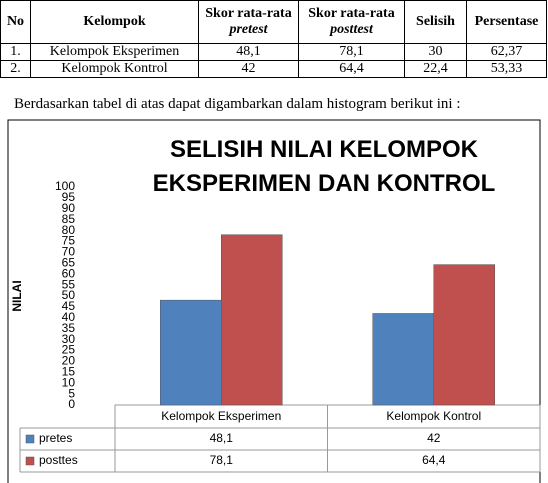 This screenshot has height=483, width=548. I want to click on header-cell: Skor rata-rata posttest, so click(351, 22).